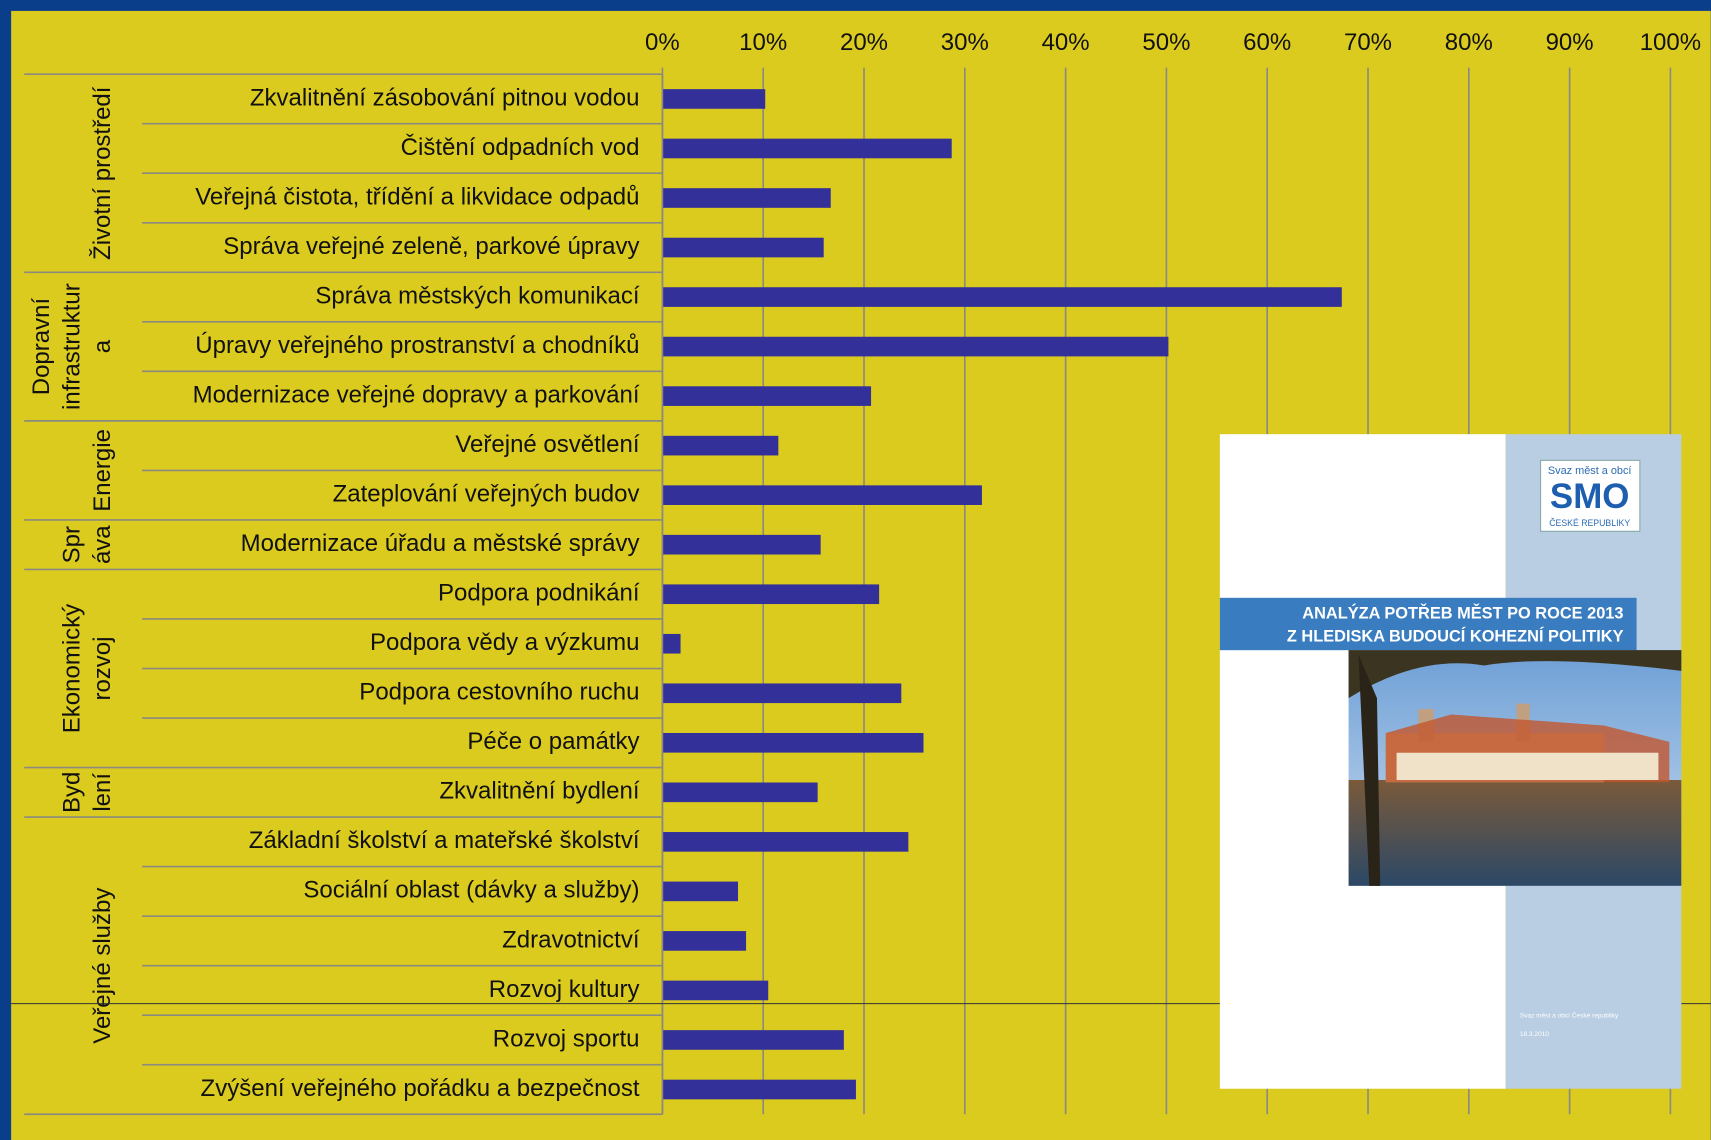  What do you see at coordinates (1066, 42) in the screenshot?
I see `x-tick-label: 40%` at bounding box center [1066, 42].